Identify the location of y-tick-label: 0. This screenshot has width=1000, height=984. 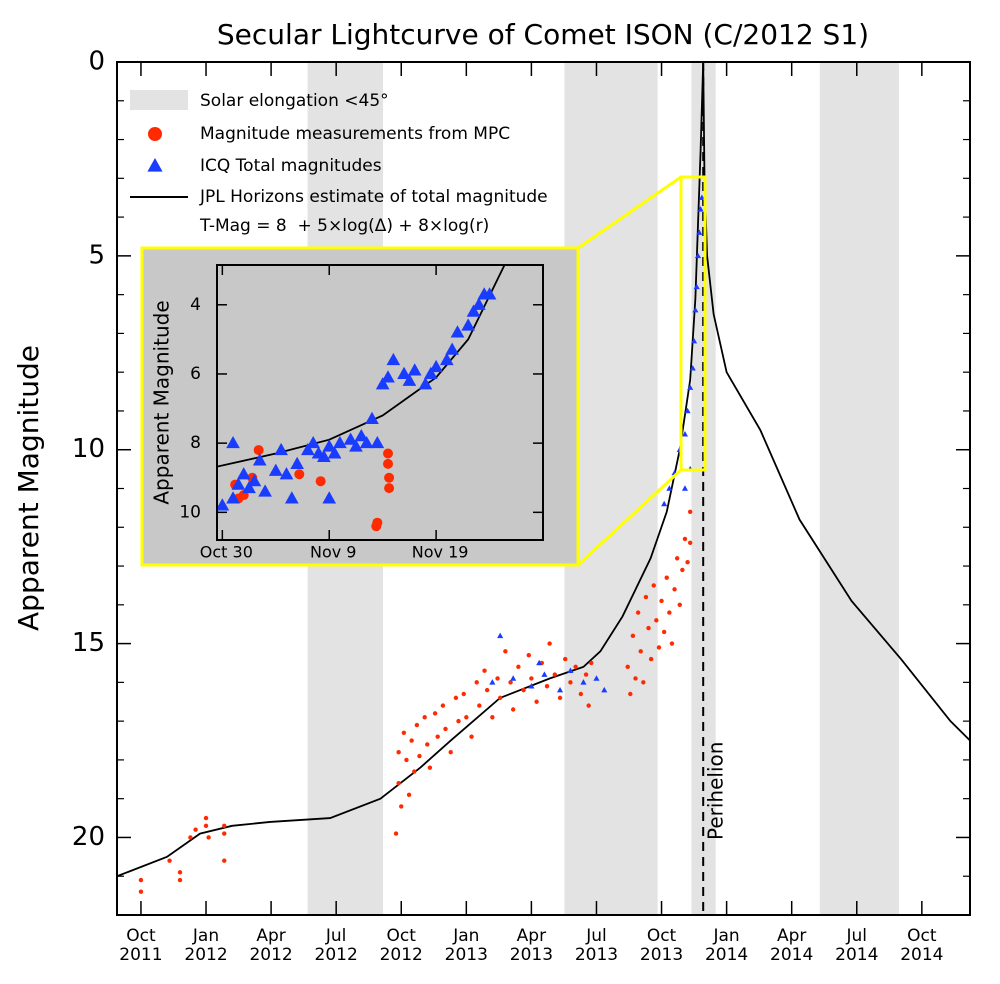
(96, 62).